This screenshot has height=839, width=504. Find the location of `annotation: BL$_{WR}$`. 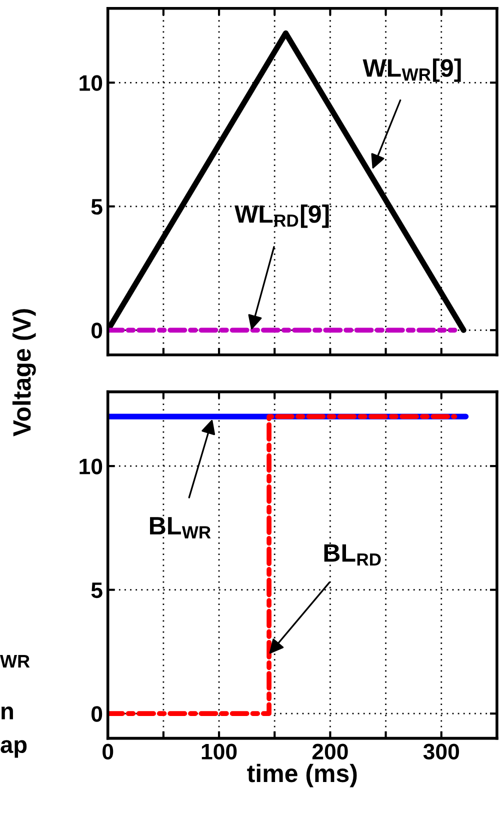

annotation: BL$_{WR}$ is located at coordinates (180, 527).